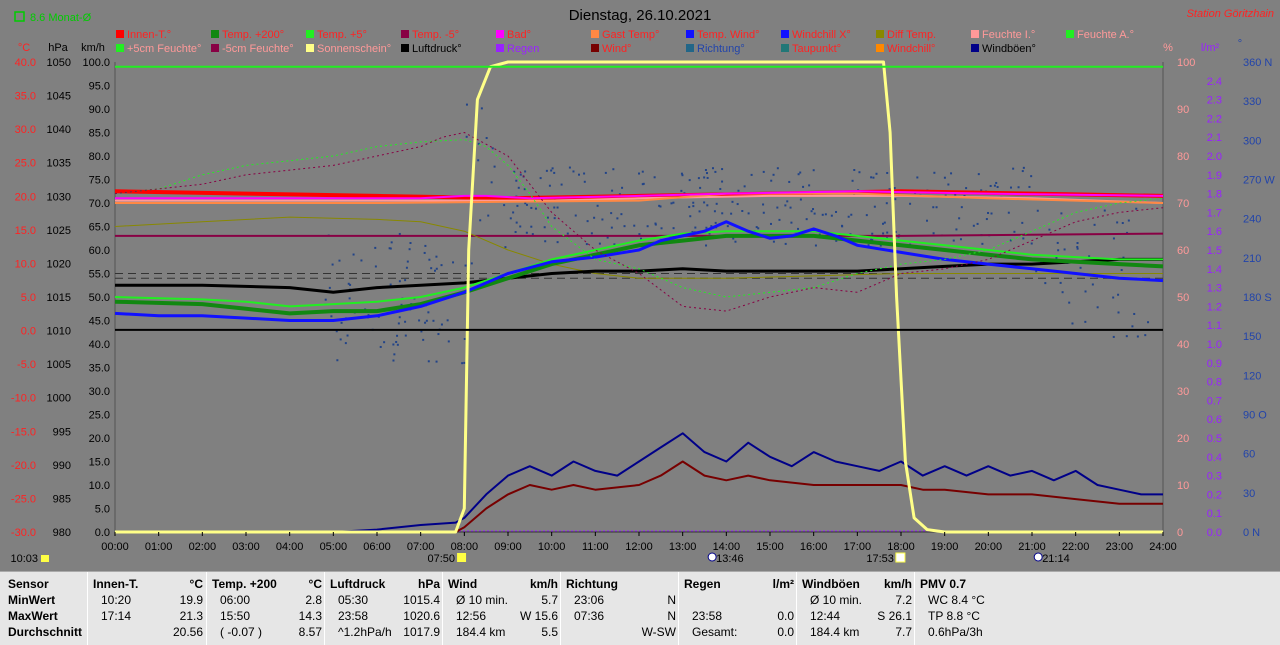  Describe the element at coordinates (1183, 486) in the screenshot. I see `percent-tick-9: 10` at that location.